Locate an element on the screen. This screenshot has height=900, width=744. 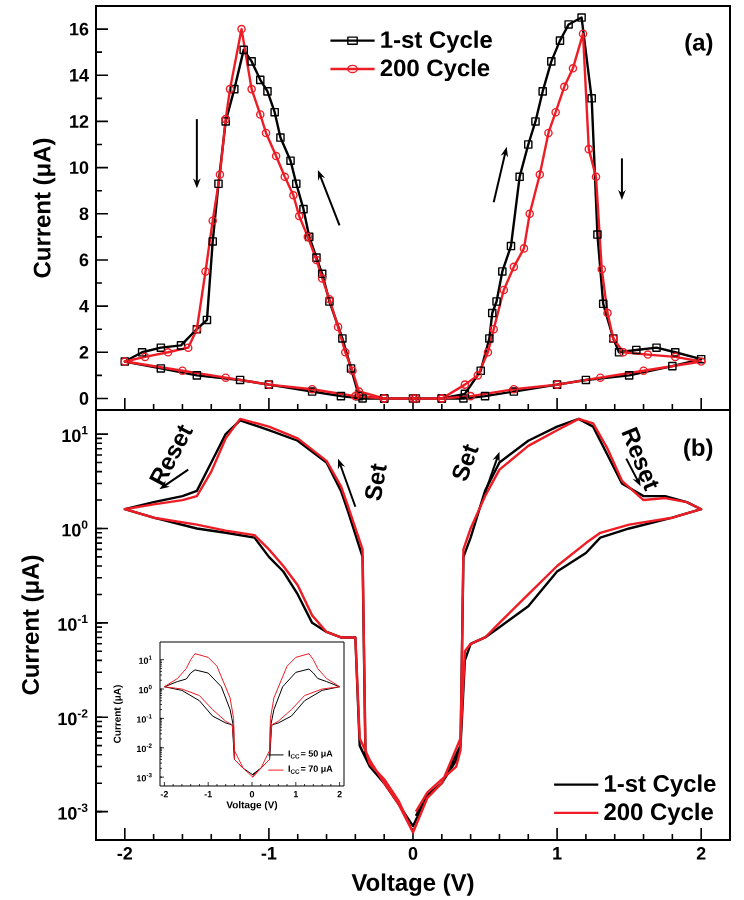
x-axis-title: Voltage (V) is located at coordinates (412, 884).